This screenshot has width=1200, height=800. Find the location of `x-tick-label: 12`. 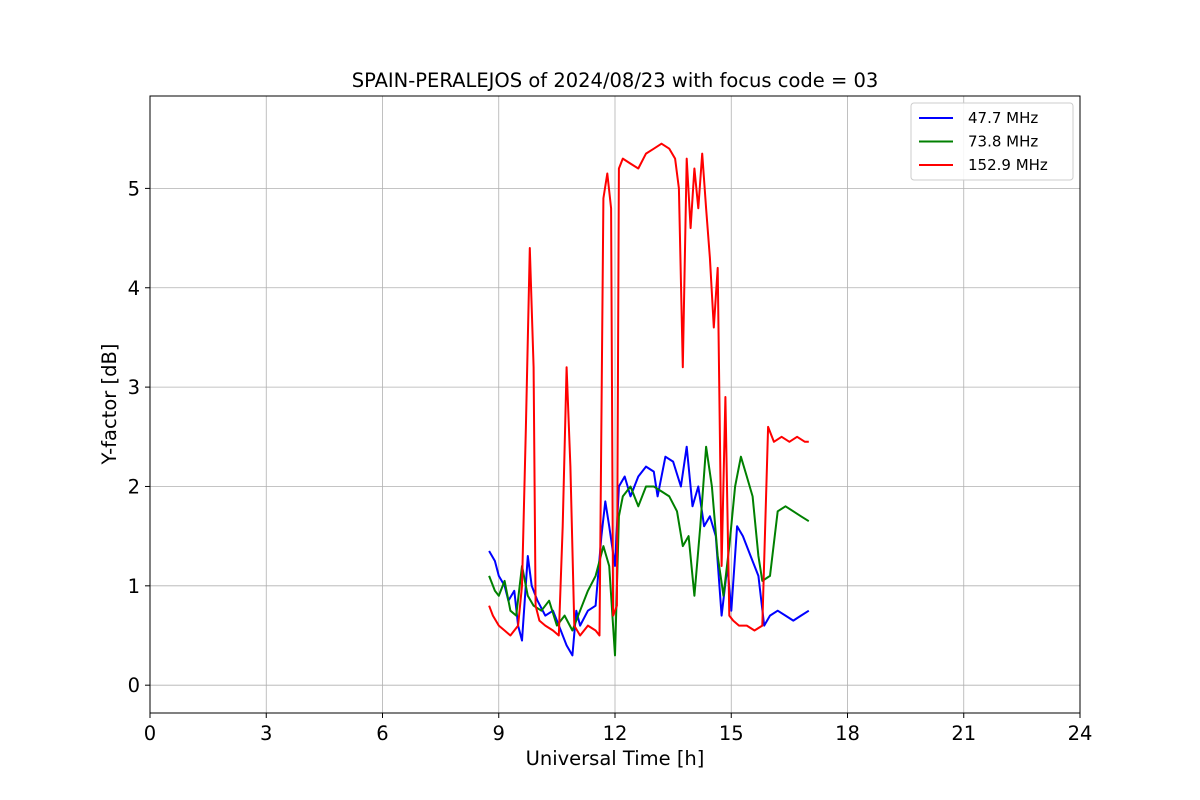

x-tick-label: 12 is located at coordinates (615, 733).